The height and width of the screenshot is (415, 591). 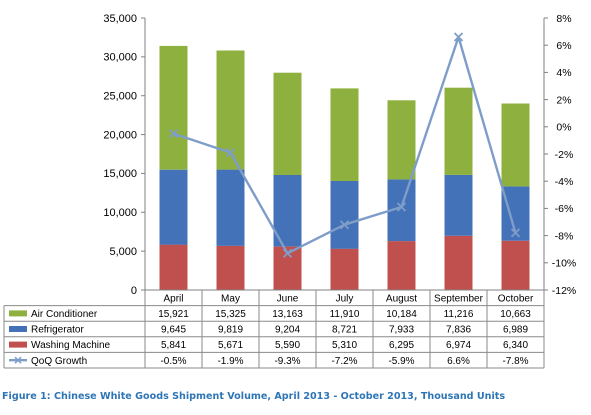 What do you see at coordinates (173, 314) in the screenshot?
I see `data-label-air-conditioner: 15,921` at bounding box center [173, 314].